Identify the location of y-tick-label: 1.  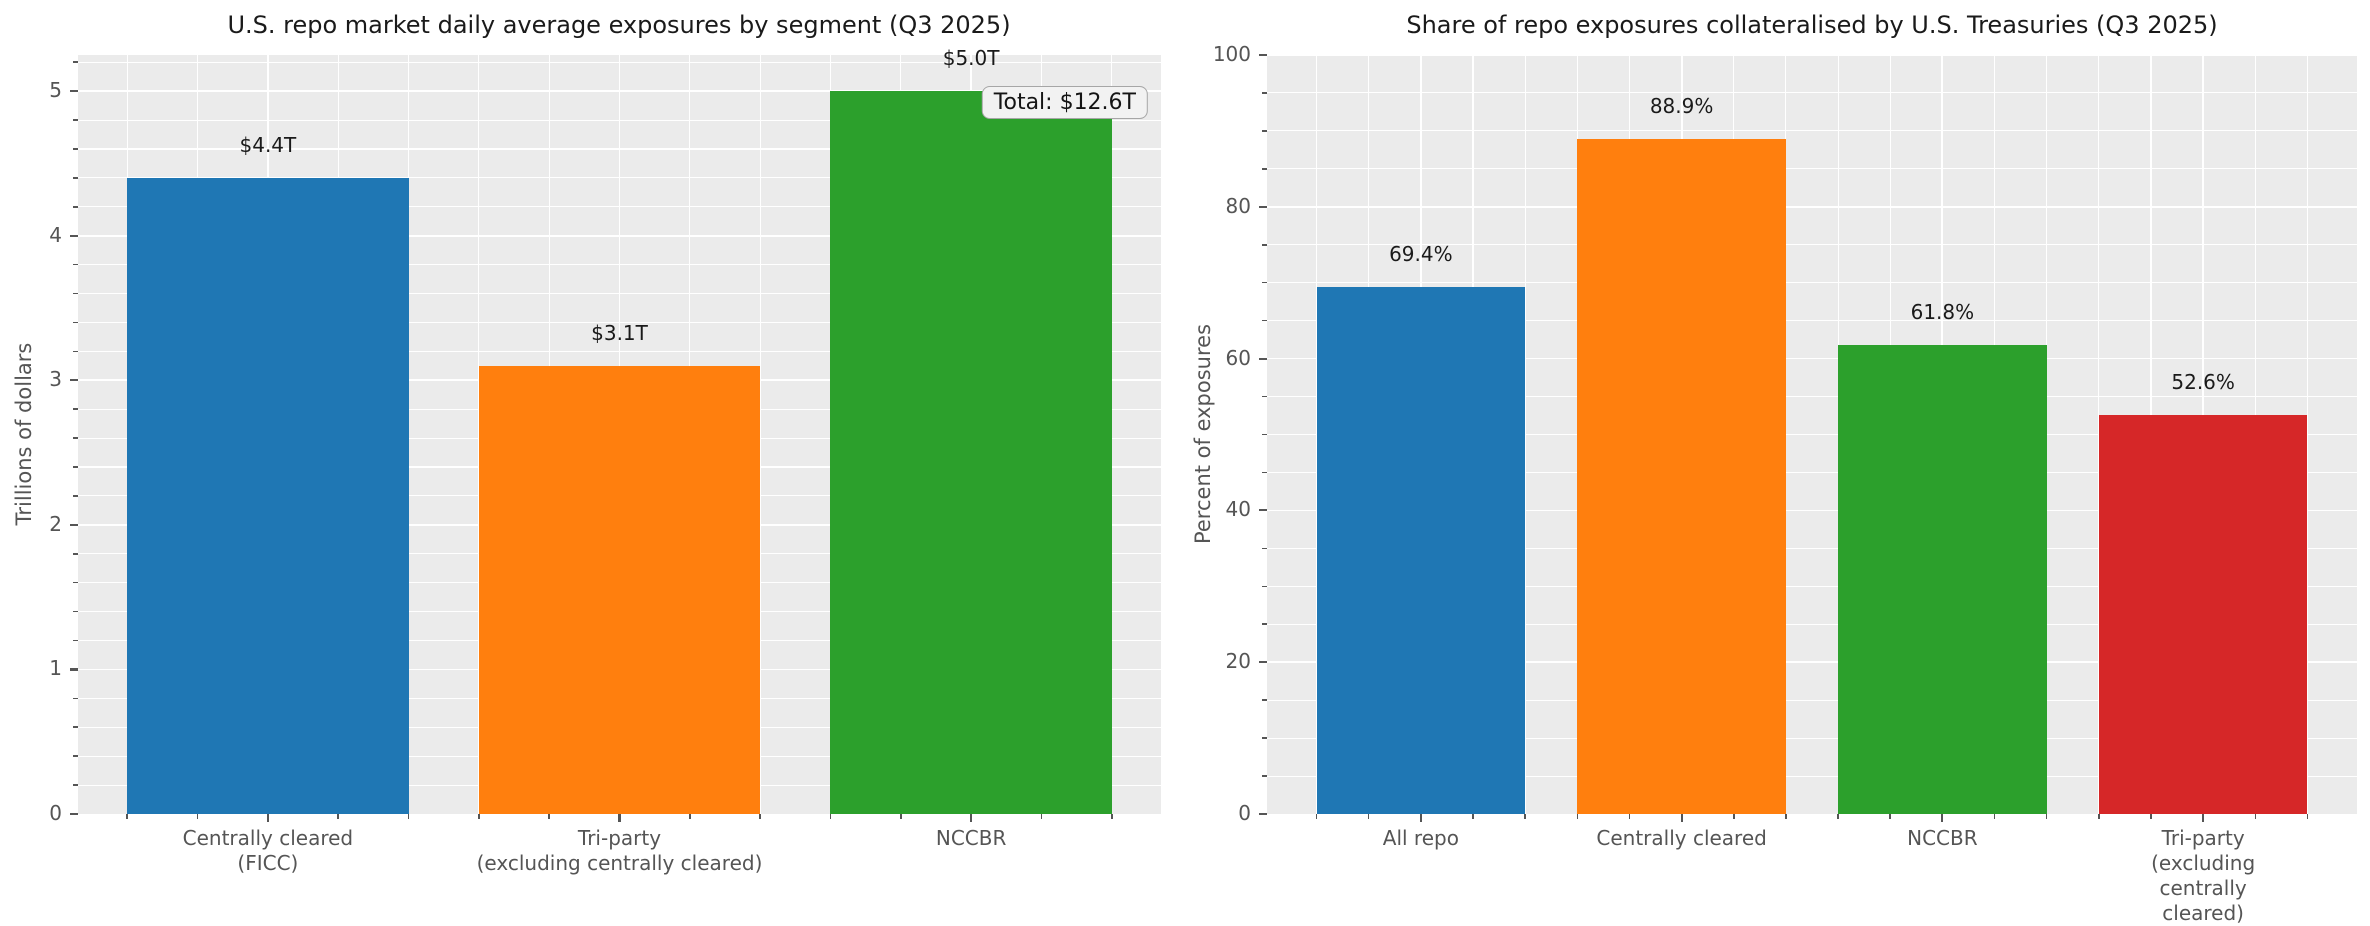
(55, 668).